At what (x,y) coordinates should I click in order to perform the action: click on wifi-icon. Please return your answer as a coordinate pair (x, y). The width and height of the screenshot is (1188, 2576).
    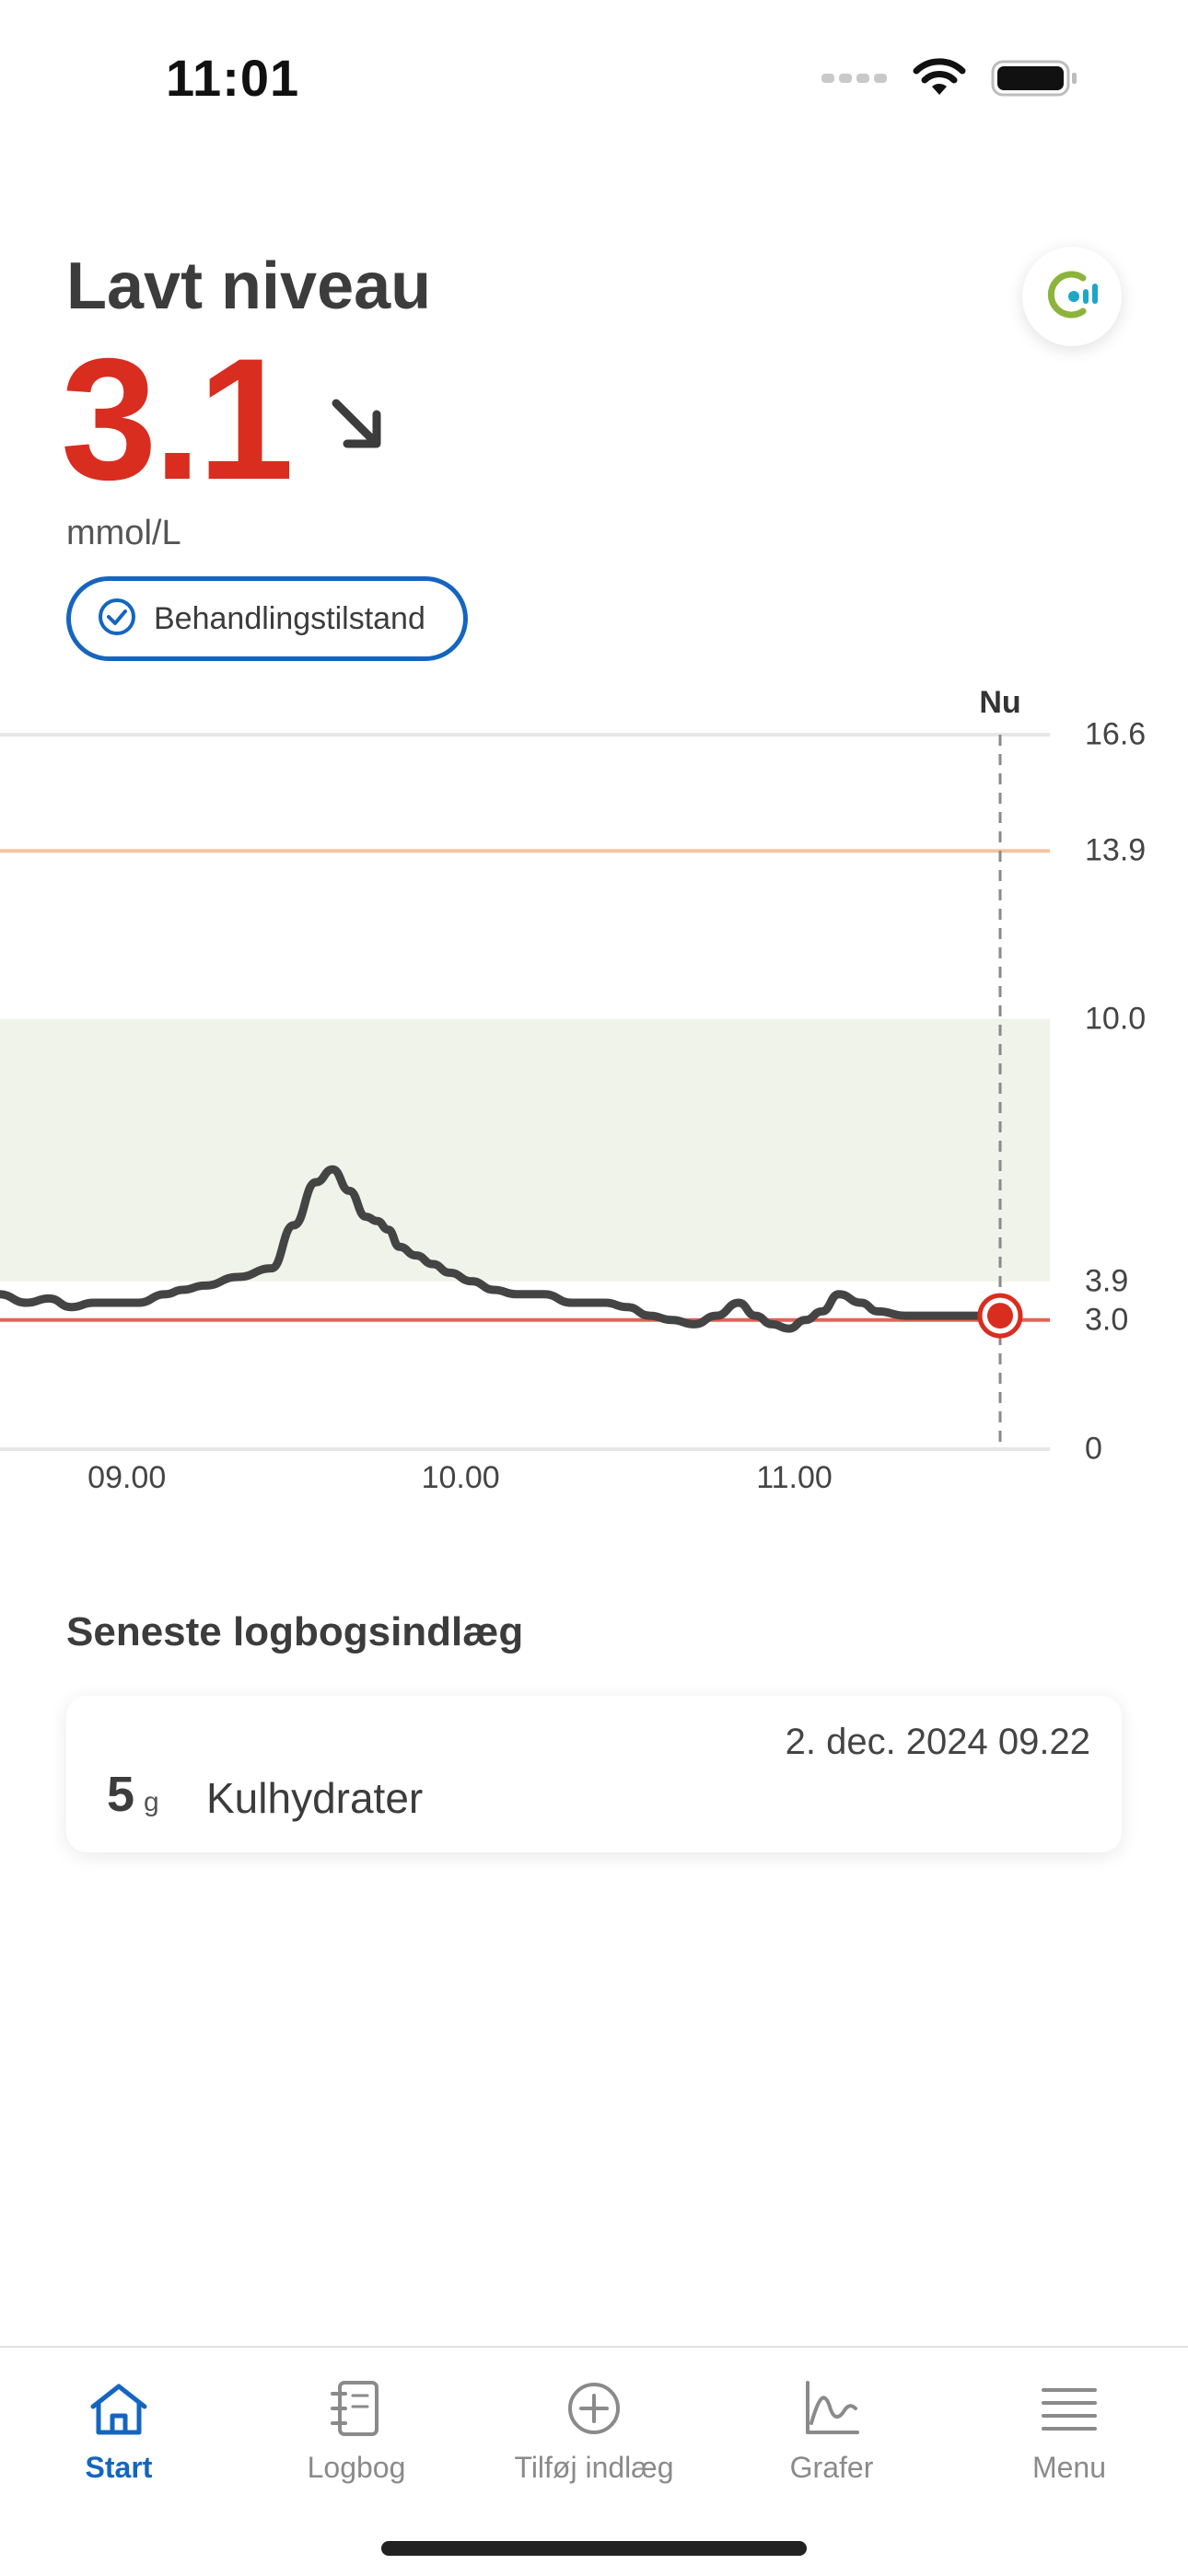
    Looking at the image, I should click on (939, 80).